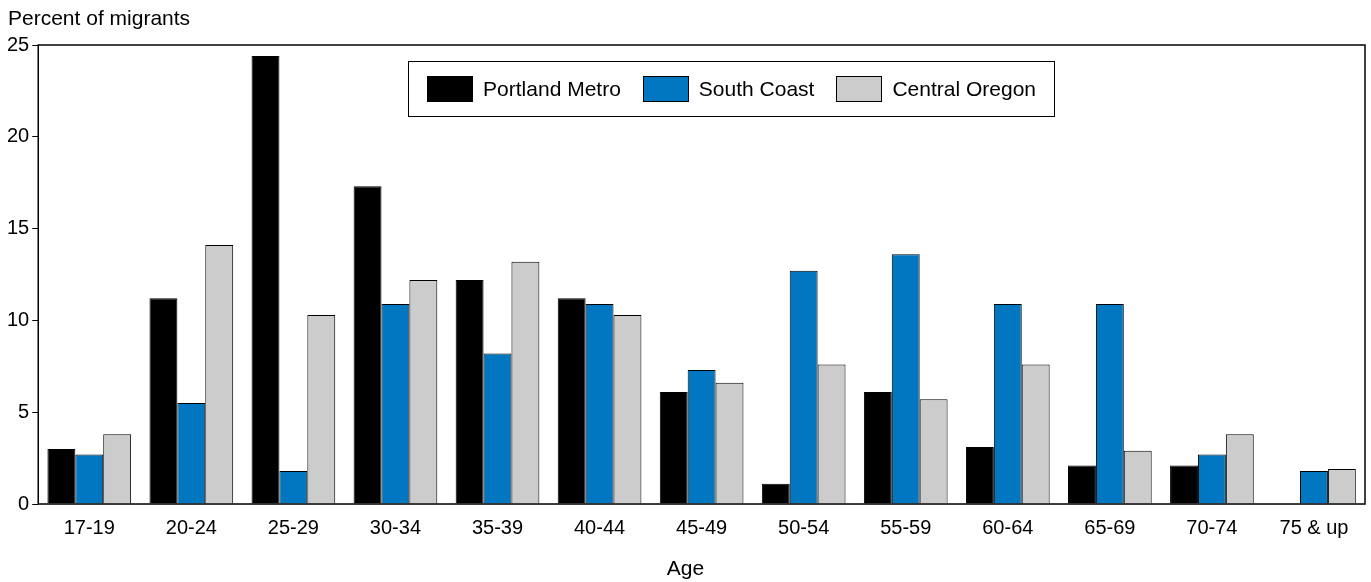 The image size is (1371, 582). What do you see at coordinates (24, 502) in the screenshot?
I see `y-tick-label: 0` at bounding box center [24, 502].